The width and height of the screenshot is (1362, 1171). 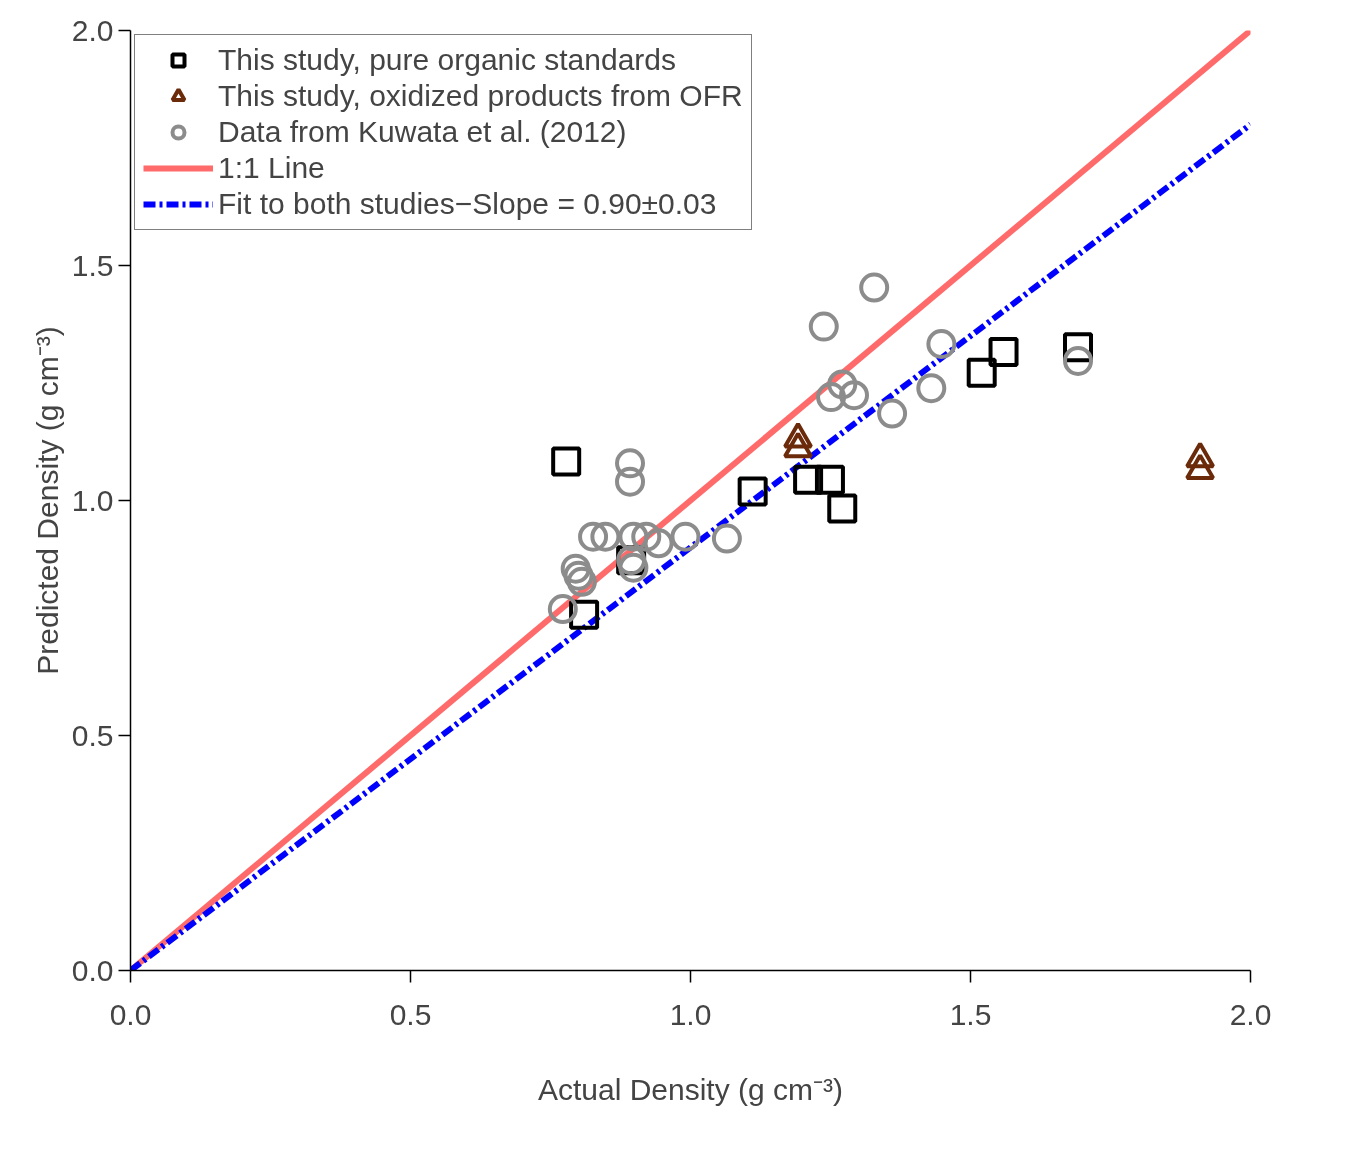 I want to click on x-tick-label: 2.0, so click(x=1250, y=1014).